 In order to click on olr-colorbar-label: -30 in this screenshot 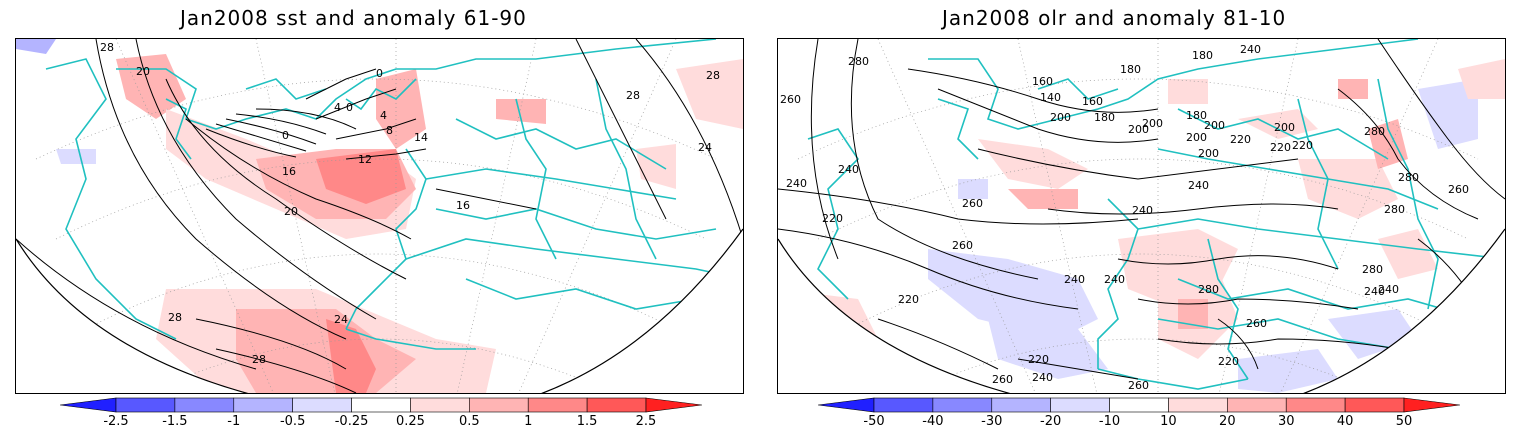, I will do `click(992, 421)`.